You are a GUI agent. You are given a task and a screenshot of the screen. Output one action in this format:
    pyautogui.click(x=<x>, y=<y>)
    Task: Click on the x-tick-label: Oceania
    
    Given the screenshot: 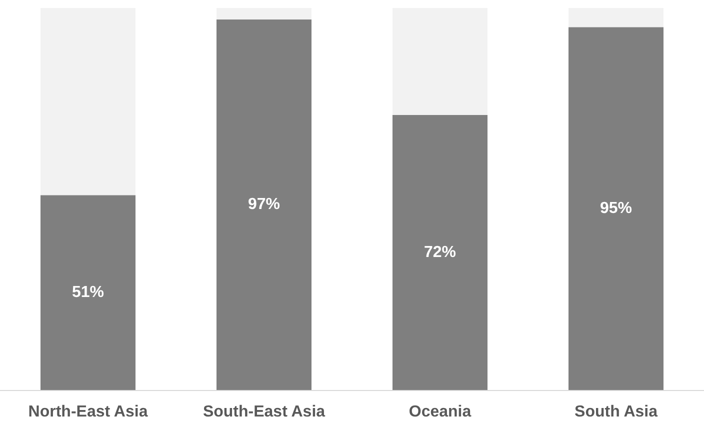 What is the action you would take?
    pyautogui.click(x=440, y=412)
    